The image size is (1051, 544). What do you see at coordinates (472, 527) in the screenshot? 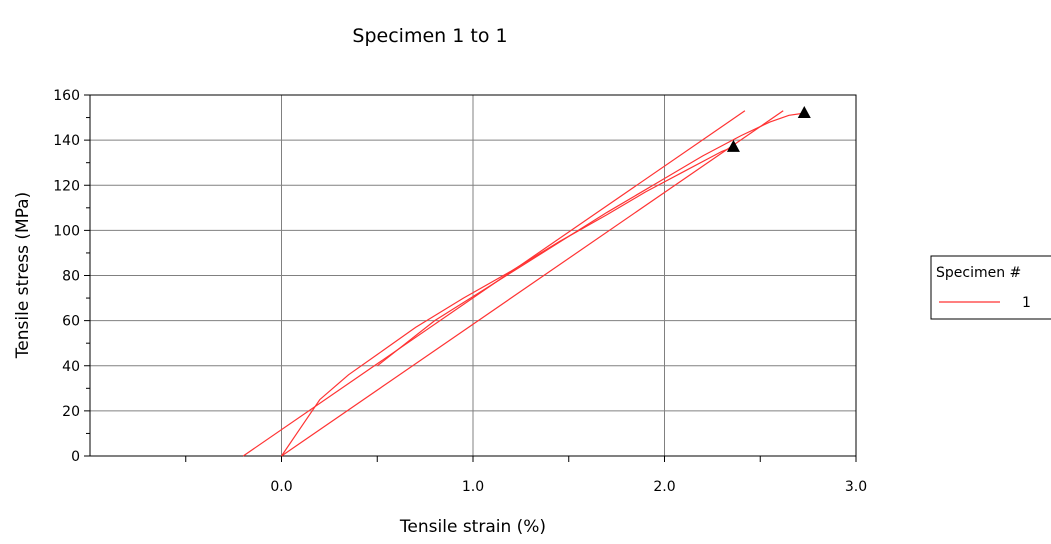
I see `x-axis-label: Tensile strain (%)` at bounding box center [472, 527].